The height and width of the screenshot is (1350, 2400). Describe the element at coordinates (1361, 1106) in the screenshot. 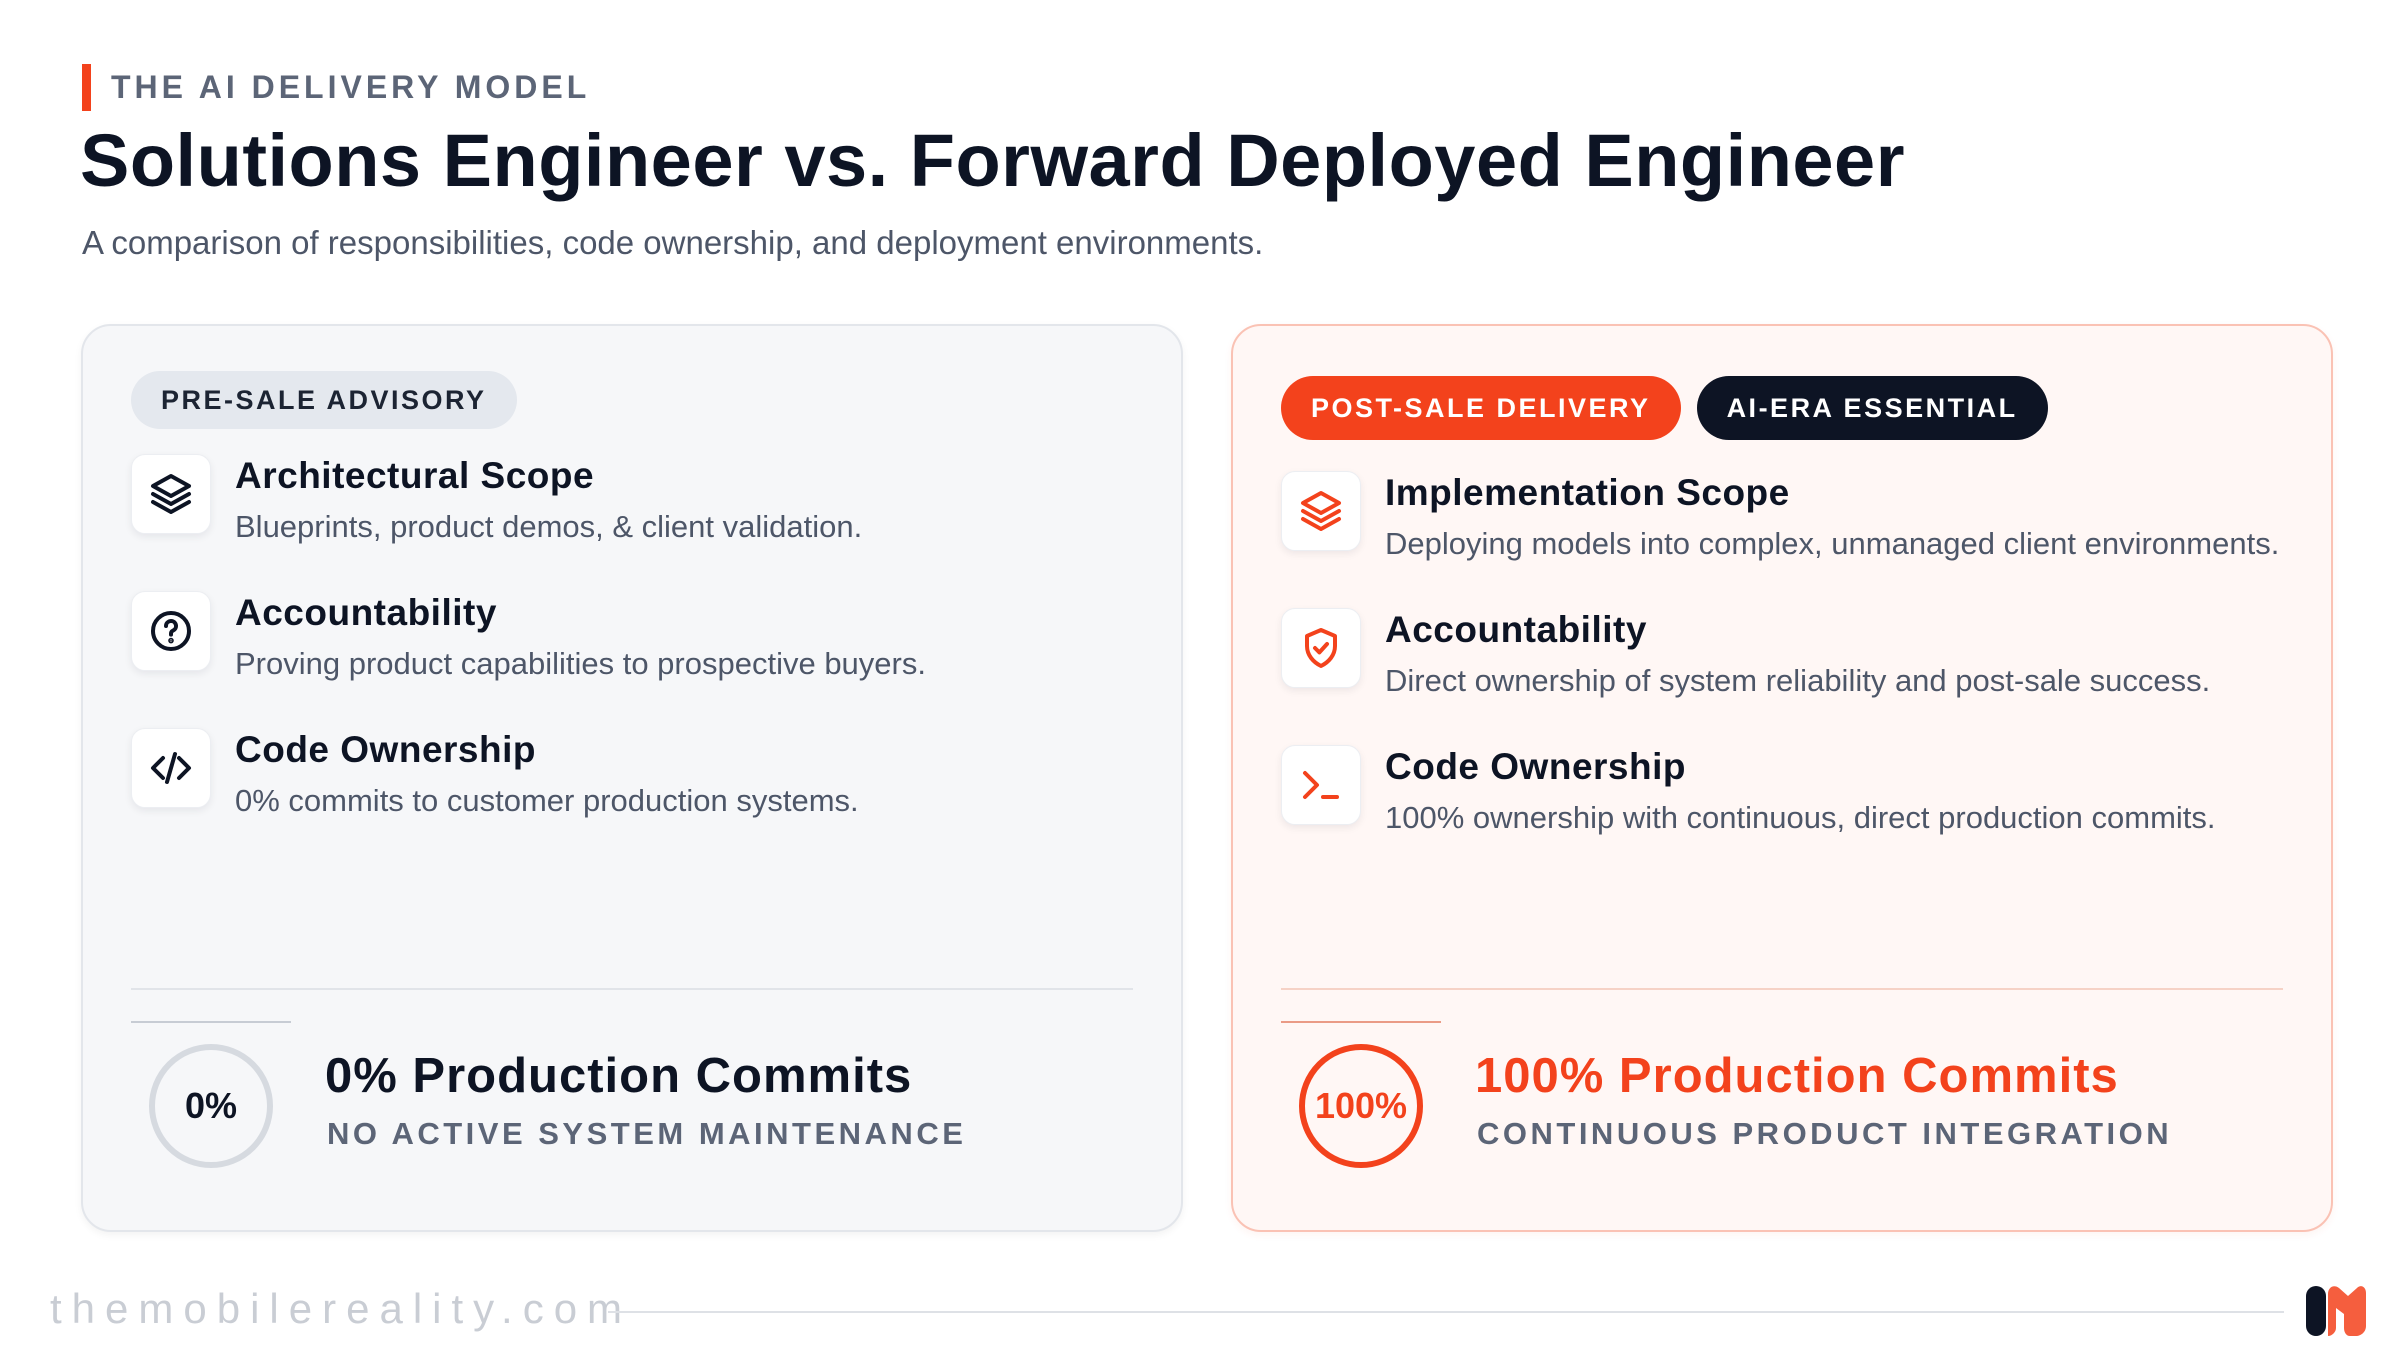

I see `stat-ring: 100%` at that location.